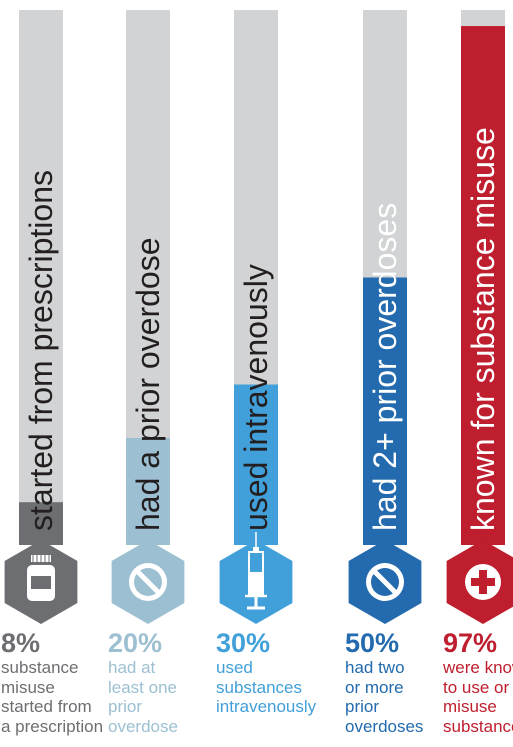 This screenshot has width=513, height=747. Describe the element at coordinates (483, 329) in the screenshot. I see `bar-label: known for substance misuse` at that location.